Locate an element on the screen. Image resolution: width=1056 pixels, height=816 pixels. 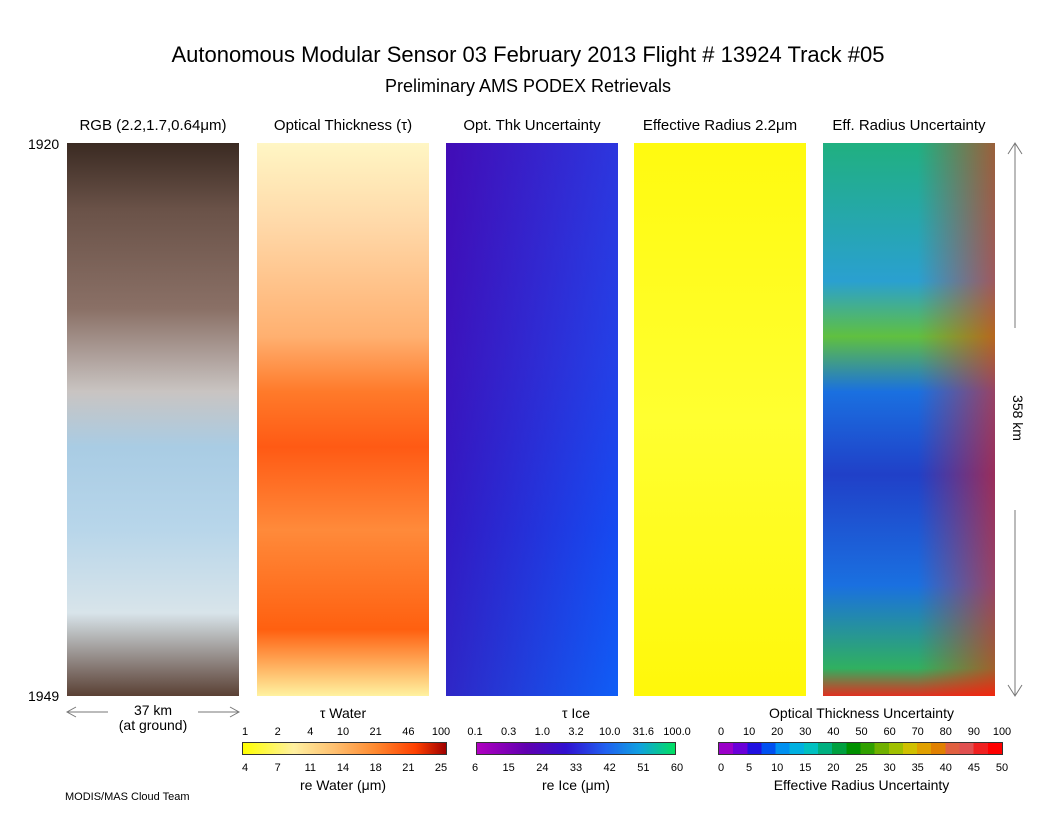
time-end: 1949 is located at coordinates (44, 696).